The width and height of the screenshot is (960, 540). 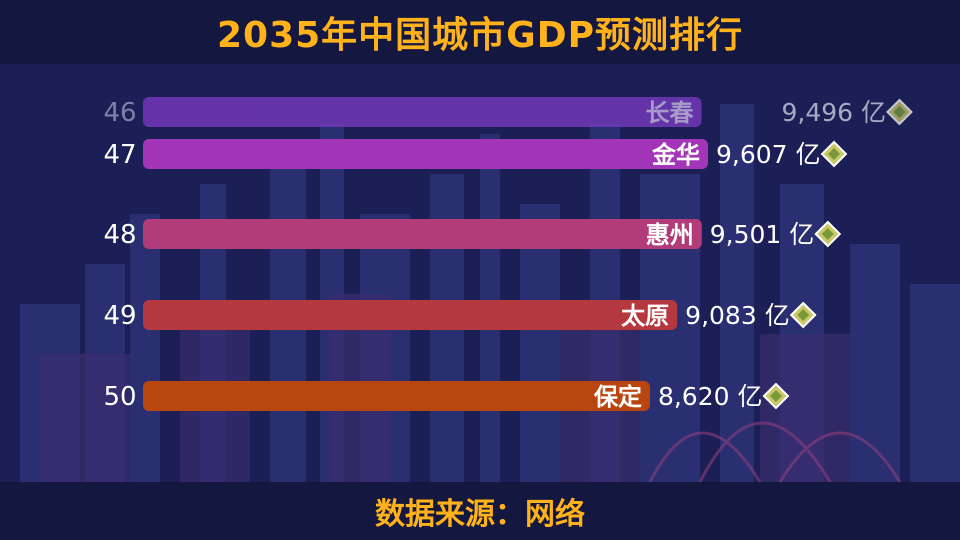 I want to click on value-label: 8,620 亿, so click(x=710, y=396).